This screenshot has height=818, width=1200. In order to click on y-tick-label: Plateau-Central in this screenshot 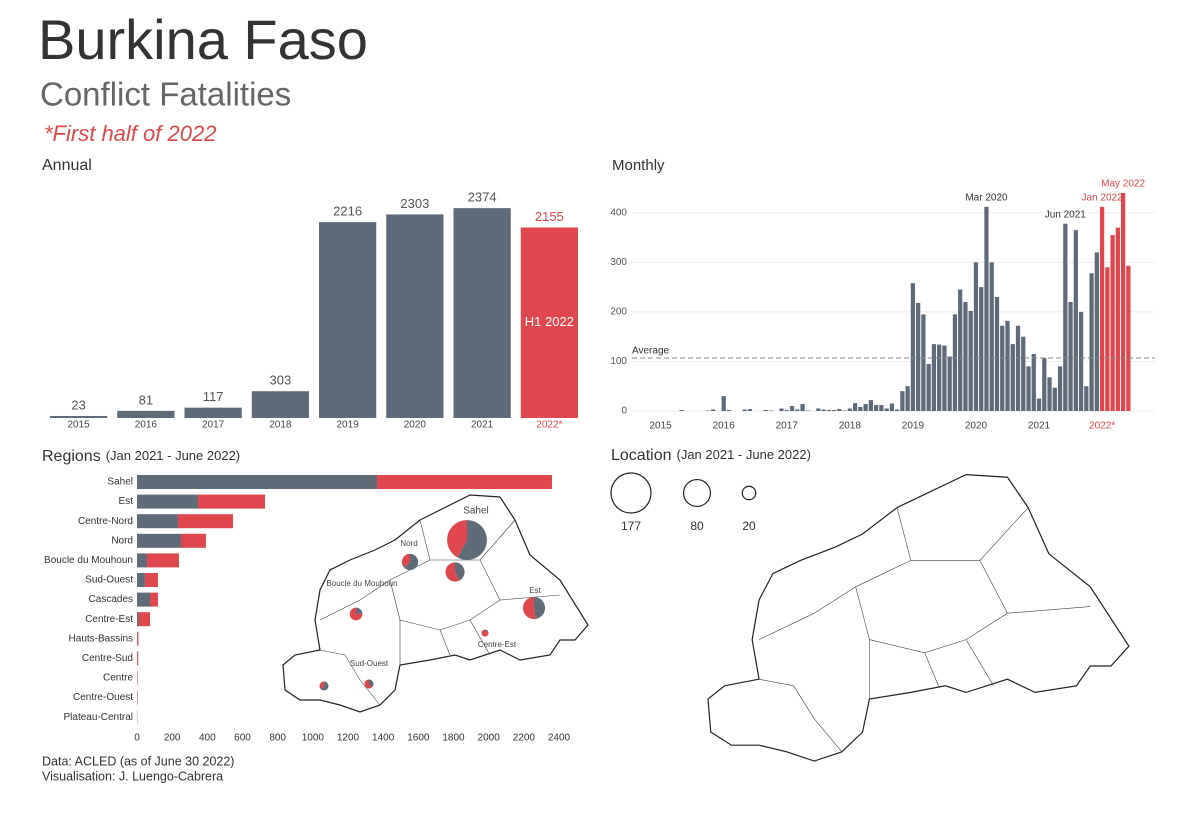, I will do `click(98, 717)`.